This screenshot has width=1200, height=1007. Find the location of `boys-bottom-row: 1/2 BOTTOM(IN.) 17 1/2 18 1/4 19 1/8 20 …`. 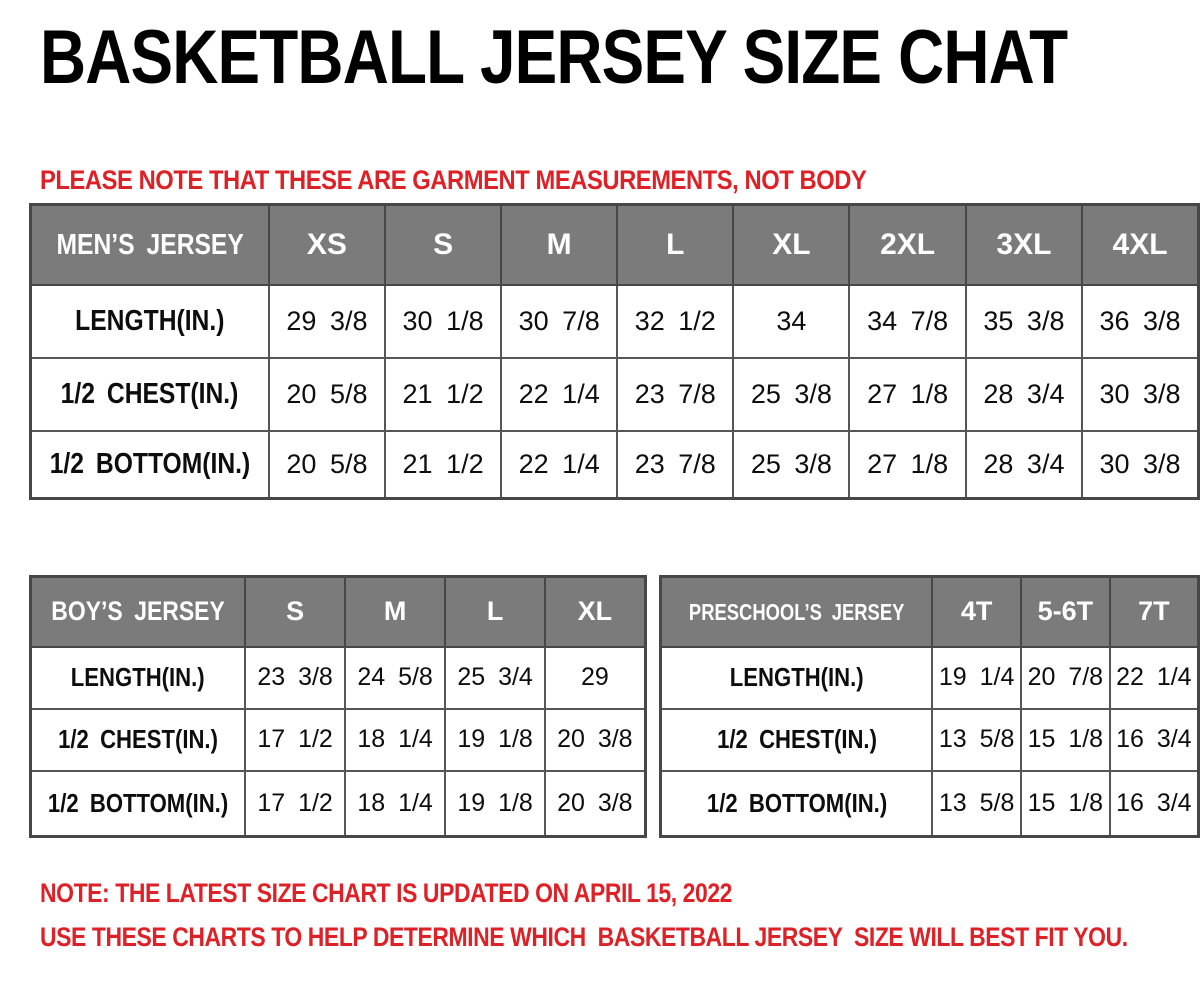

boys-bottom-row: 1/2 BOTTOM(IN.) 17 1/2 18 1/4 19 1/8 20 … is located at coordinates (338, 803).